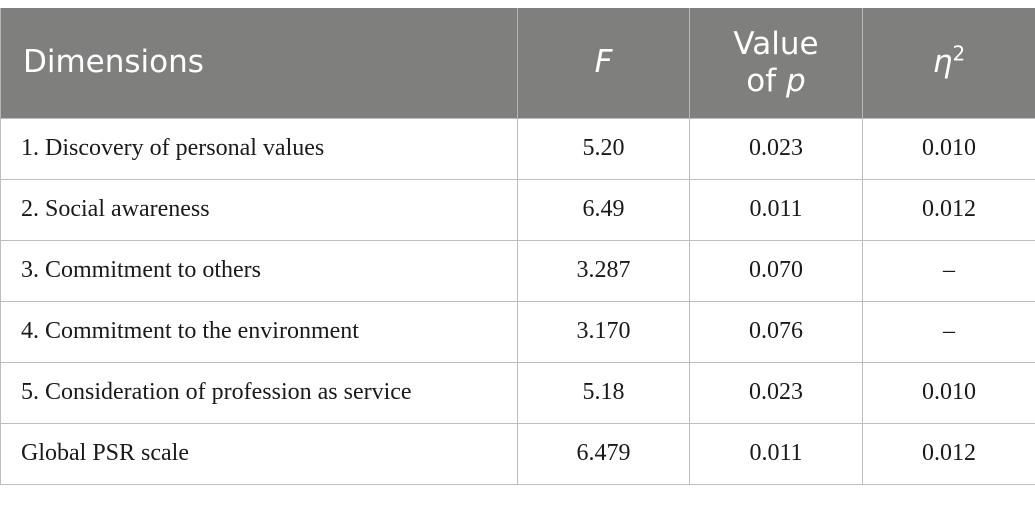  What do you see at coordinates (603, 270) in the screenshot?
I see `cell-f: 3.287` at bounding box center [603, 270].